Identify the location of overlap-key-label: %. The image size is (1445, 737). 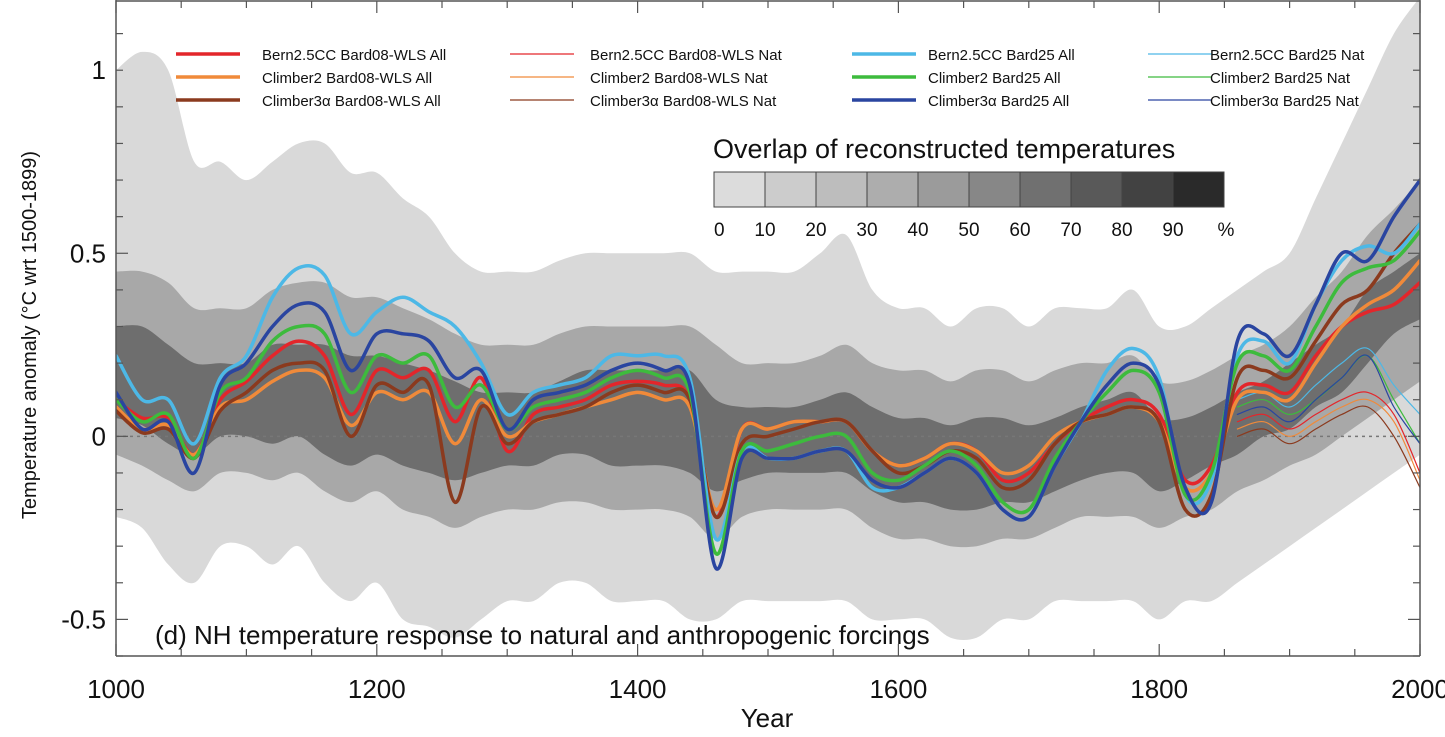
(1226, 230).